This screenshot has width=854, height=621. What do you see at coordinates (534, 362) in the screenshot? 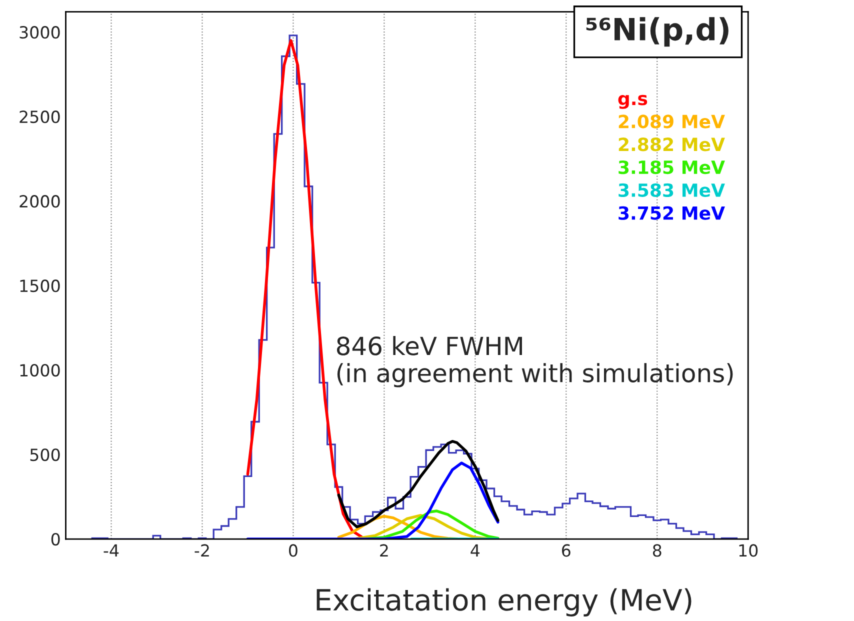
I see `annotation: 846 keV FWHM (in agreement with simulations)` at bounding box center [534, 362].